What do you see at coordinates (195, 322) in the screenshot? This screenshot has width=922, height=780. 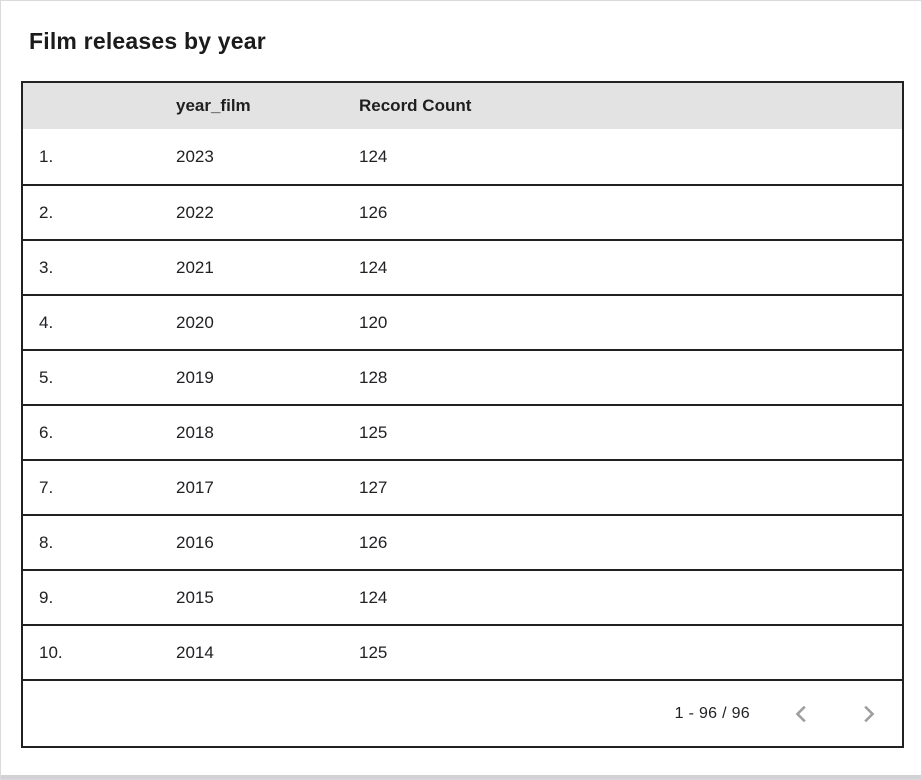 I see `cell-year-film: 2020` at bounding box center [195, 322].